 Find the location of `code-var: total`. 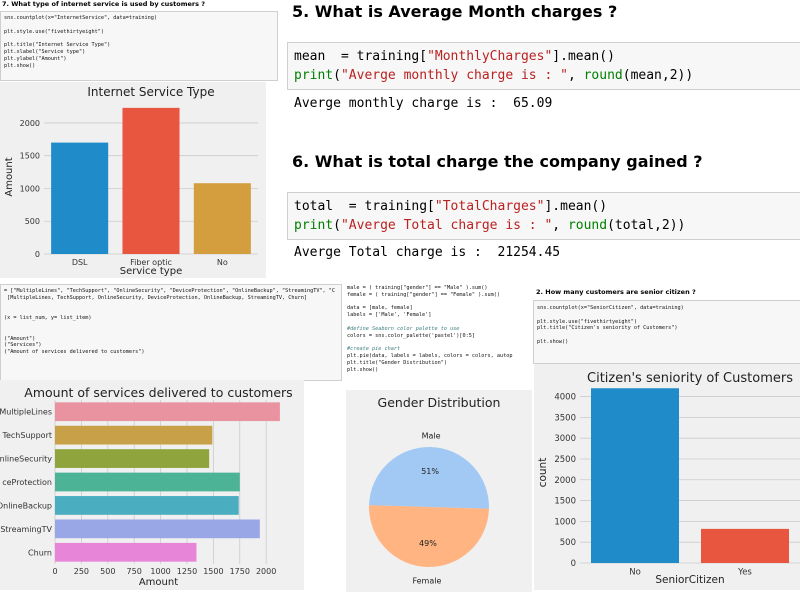

code-var: total is located at coordinates (314, 206).